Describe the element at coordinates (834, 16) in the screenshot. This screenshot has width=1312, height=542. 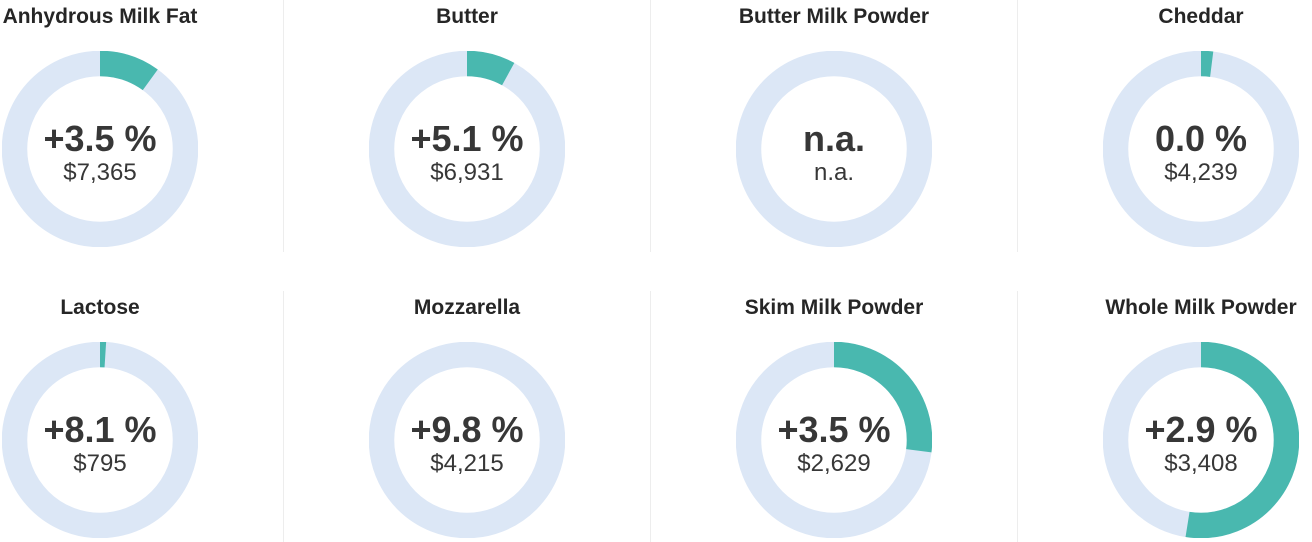
I see `gauge-title: Butter Milk Powder` at that location.